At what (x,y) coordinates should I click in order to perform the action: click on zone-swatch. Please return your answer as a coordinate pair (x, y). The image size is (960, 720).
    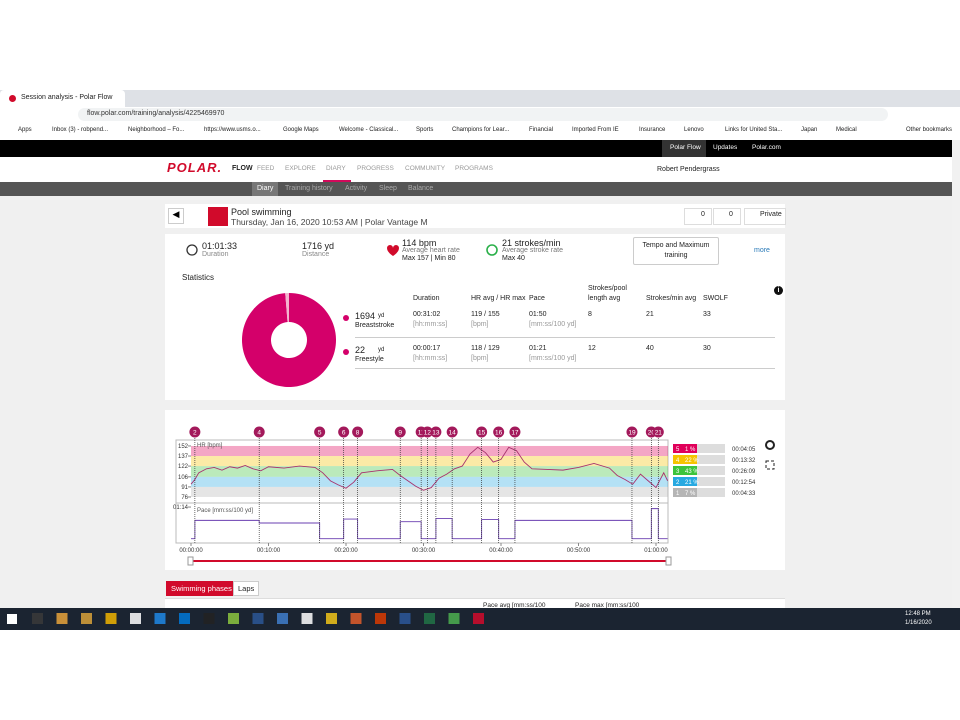
    Looking at the image, I should click on (685, 459).